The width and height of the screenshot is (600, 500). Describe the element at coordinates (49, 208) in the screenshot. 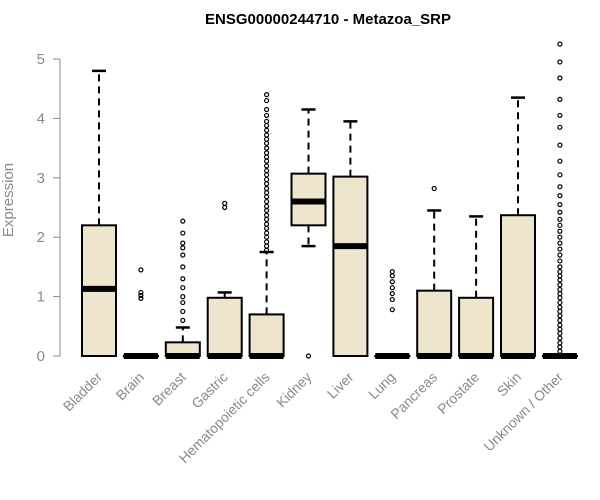

I see `y-axis: 0 1 2 3 4 5` at that location.